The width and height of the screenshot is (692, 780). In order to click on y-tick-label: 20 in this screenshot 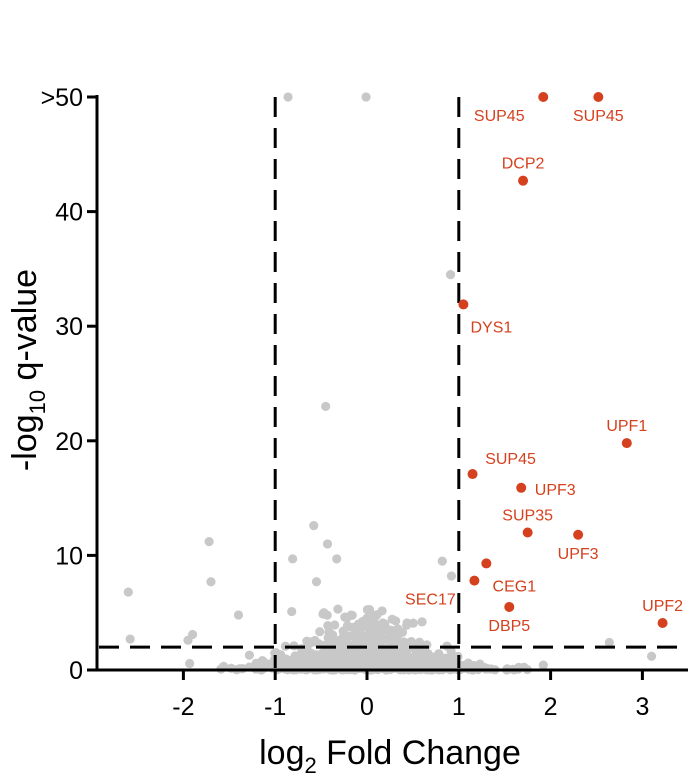, I will do `click(69, 442)`.